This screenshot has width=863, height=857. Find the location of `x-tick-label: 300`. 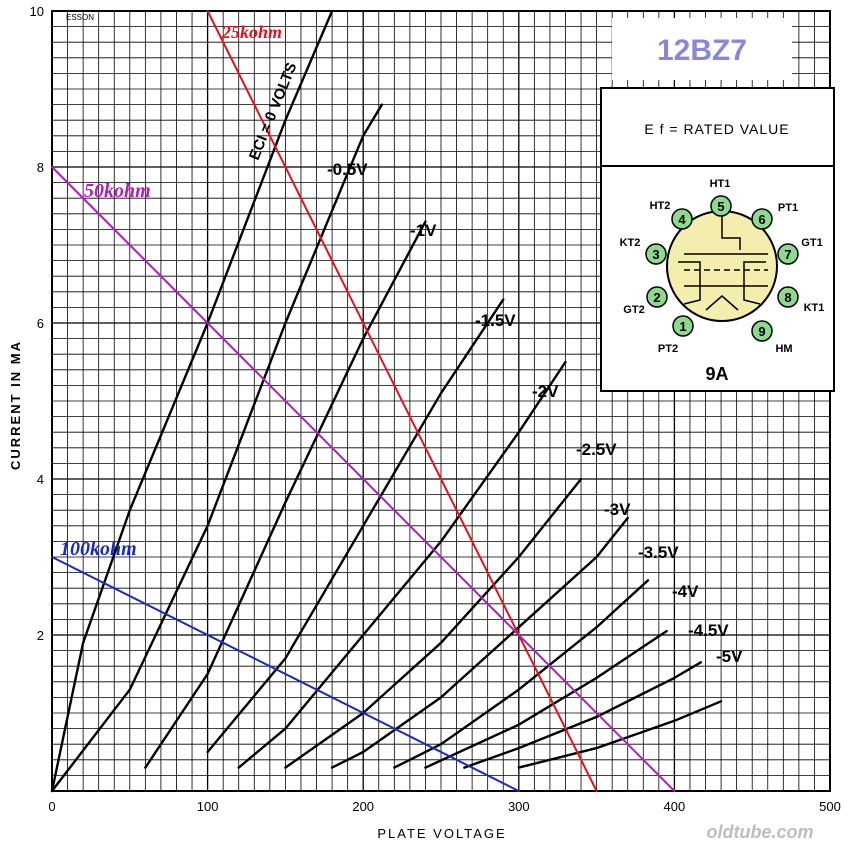

x-tick-label: 300 is located at coordinates (519, 806).